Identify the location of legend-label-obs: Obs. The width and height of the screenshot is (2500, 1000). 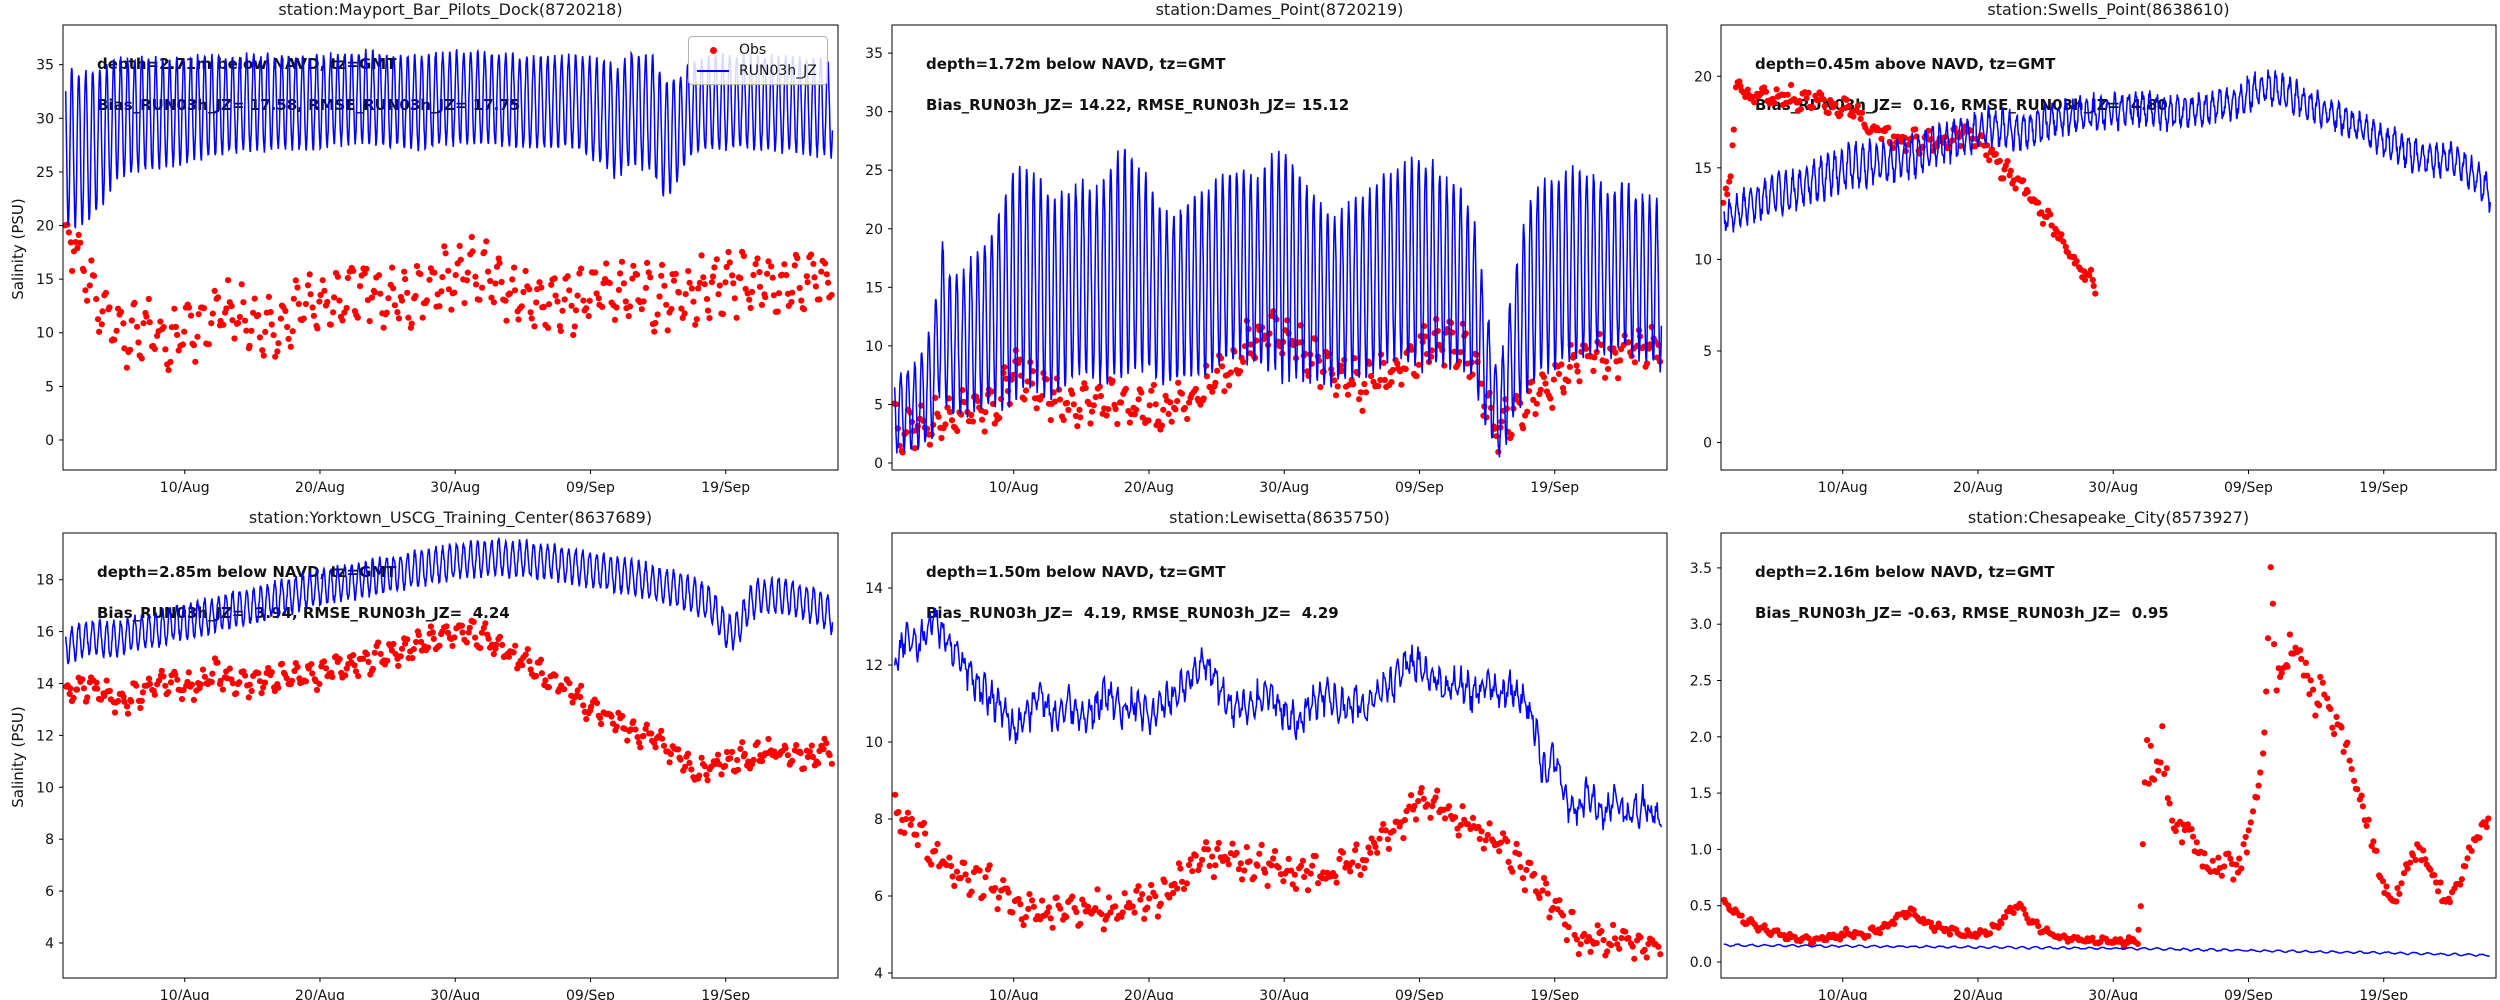
(753, 50).